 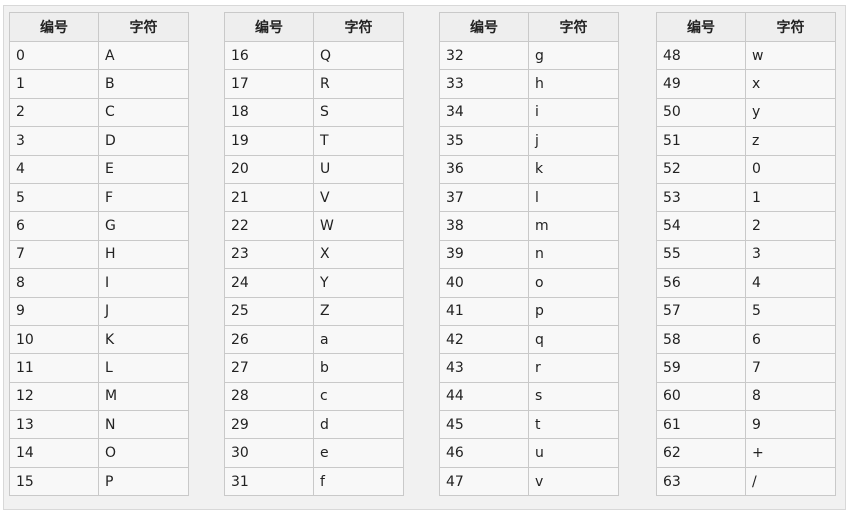 I want to click on index-code-cell: 38, so click(x=484, y=226).